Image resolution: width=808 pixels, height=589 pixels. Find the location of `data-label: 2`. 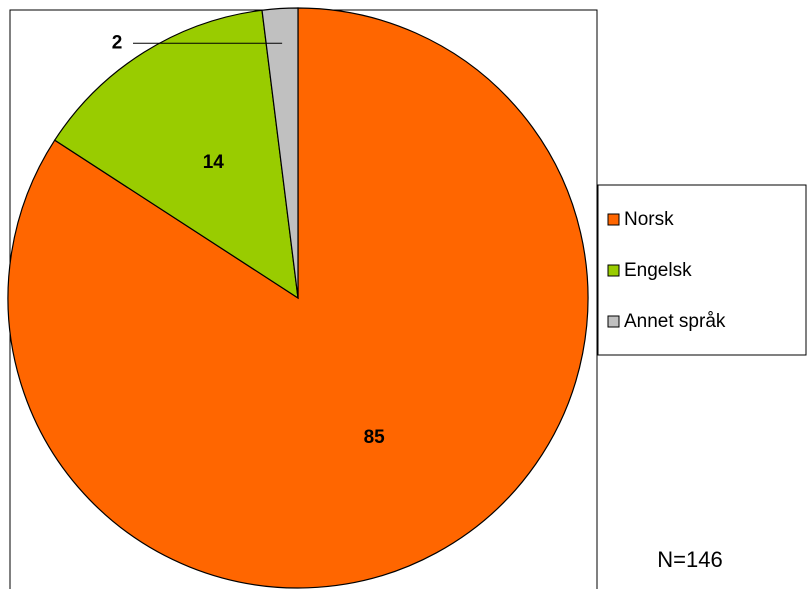

data-label: 2 is located at coordinates (117, 42).